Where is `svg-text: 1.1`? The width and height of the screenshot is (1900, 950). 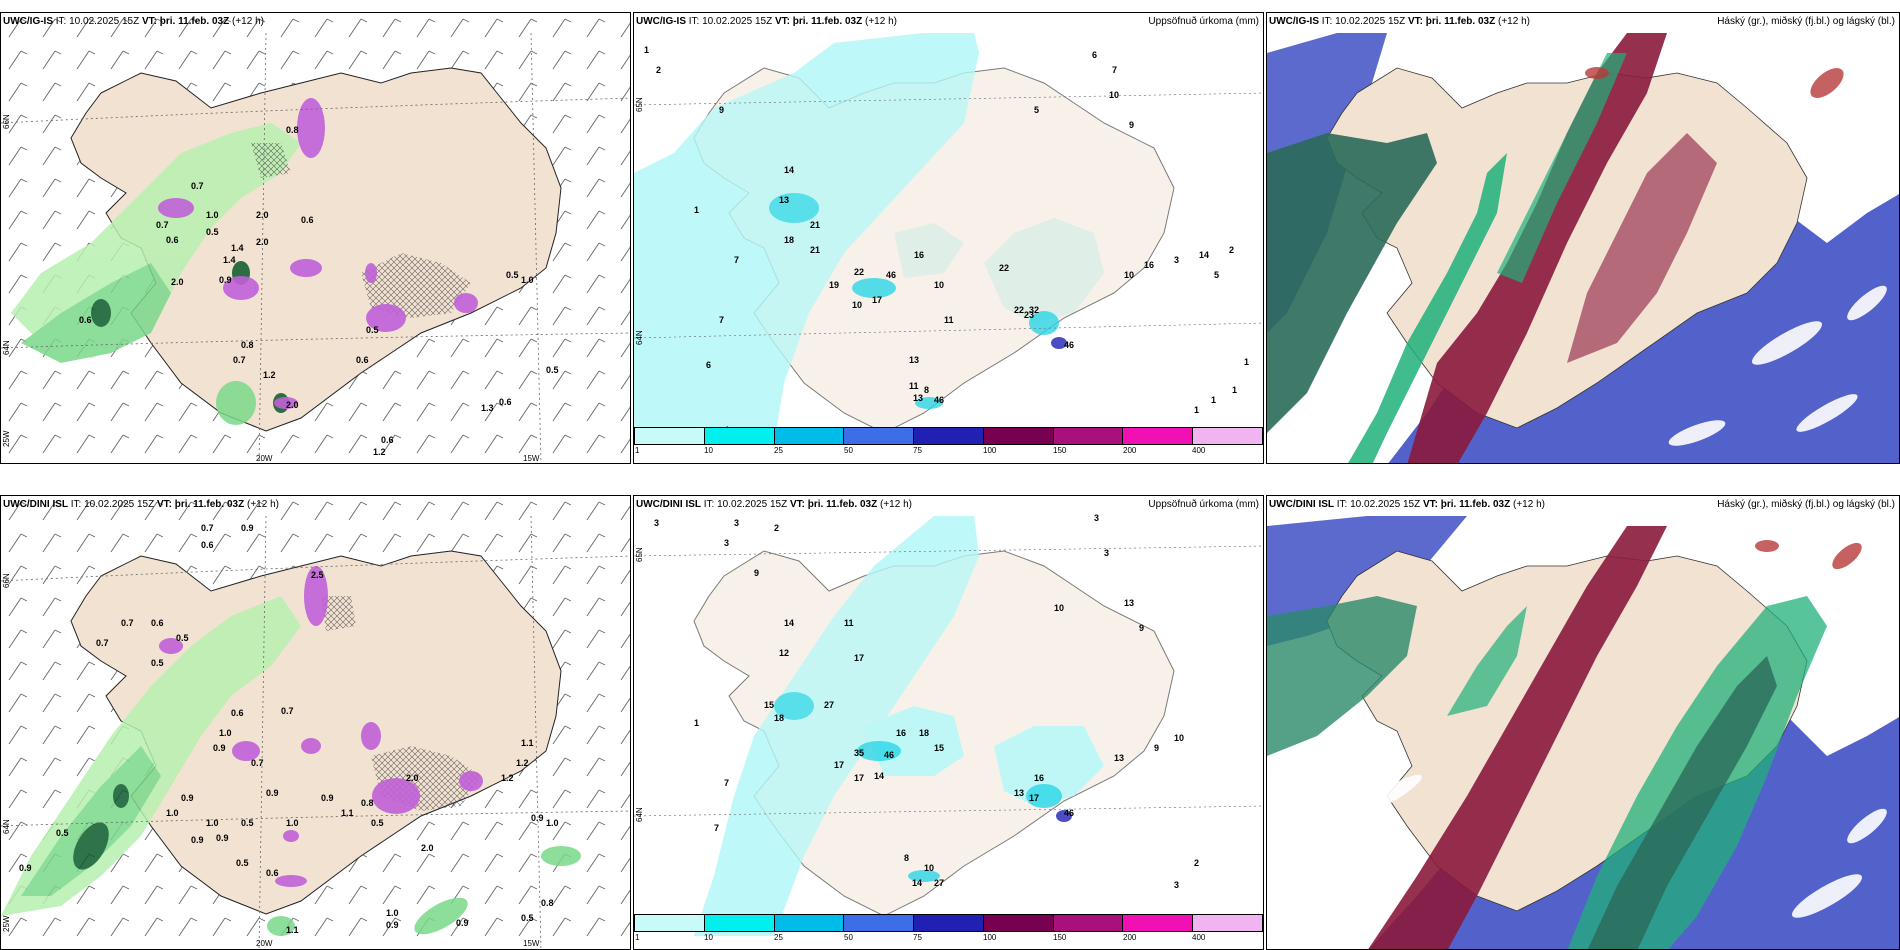 svg-text: 1.1 is located at coordinates (347, 813).